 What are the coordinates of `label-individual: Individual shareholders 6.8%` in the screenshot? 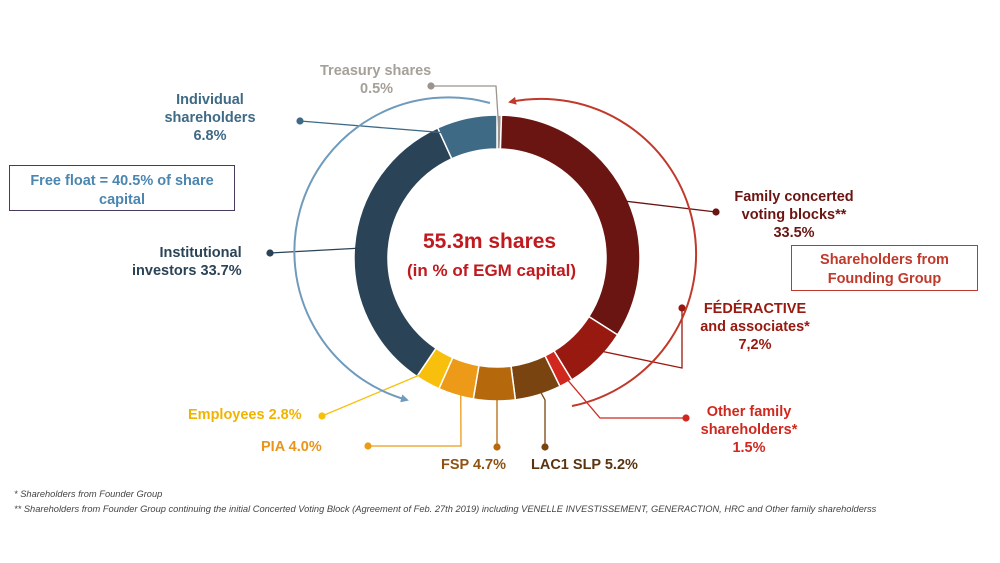 It's located at (210, 118).